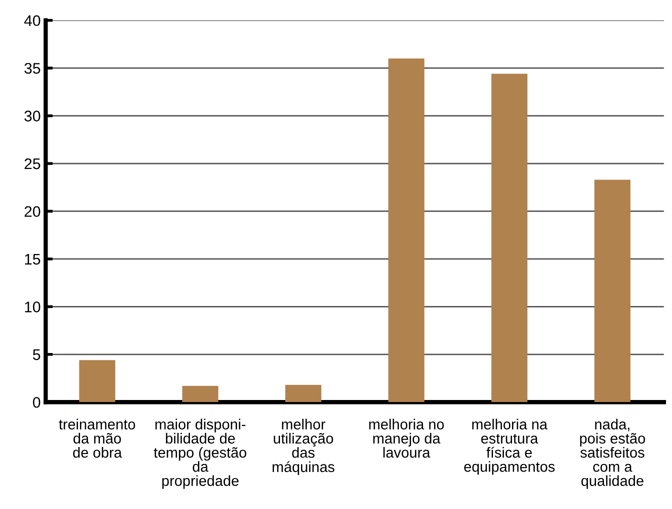 This screenshot has height=509, width=672. I want to click on y-tick-label: 25, so click(32, 164).